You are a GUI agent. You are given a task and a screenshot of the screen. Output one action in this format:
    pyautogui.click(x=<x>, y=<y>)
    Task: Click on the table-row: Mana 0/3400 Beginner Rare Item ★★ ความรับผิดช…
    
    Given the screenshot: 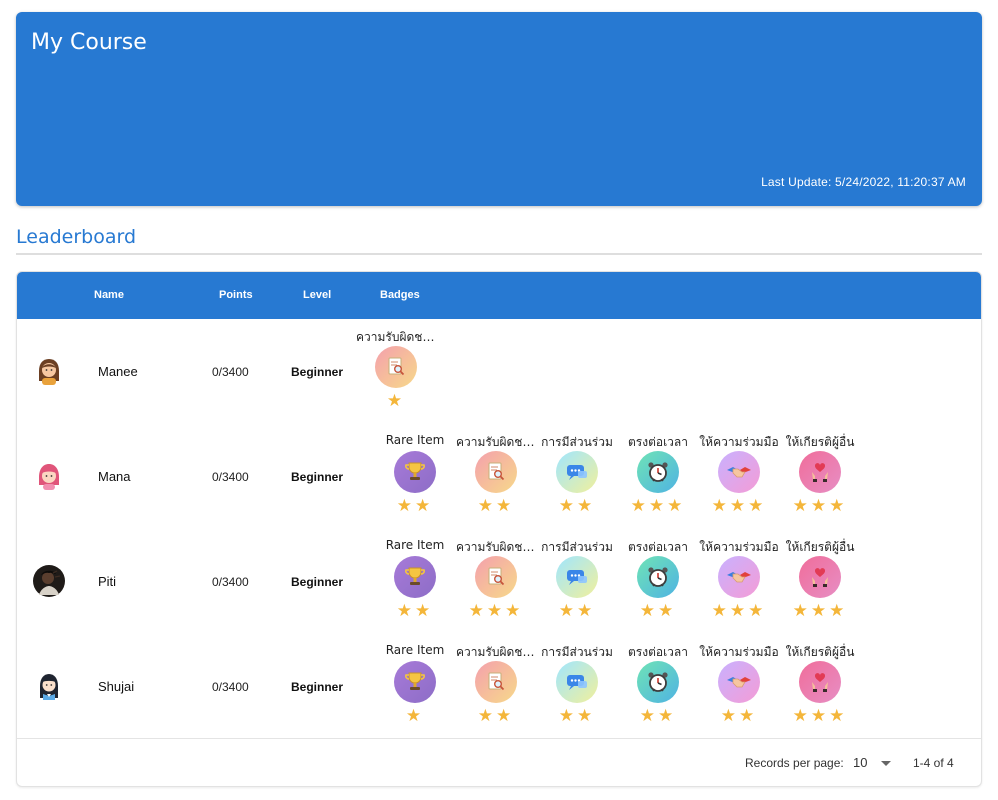 What is the action you would take?
    pyautogui.click(x=499, y=476)
    